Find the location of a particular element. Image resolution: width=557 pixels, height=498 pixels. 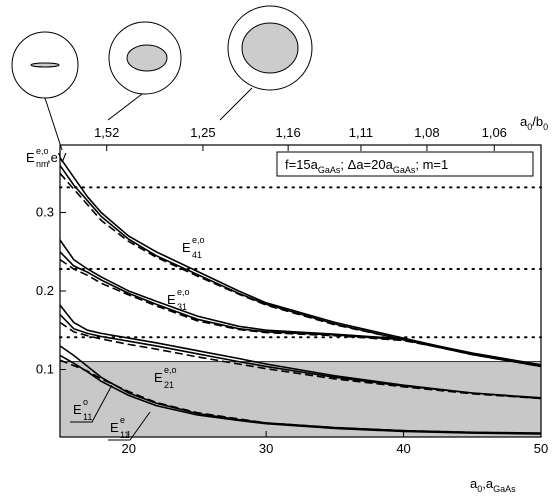

y-tick-label: 0.1 is located at coordinates (45, 368).